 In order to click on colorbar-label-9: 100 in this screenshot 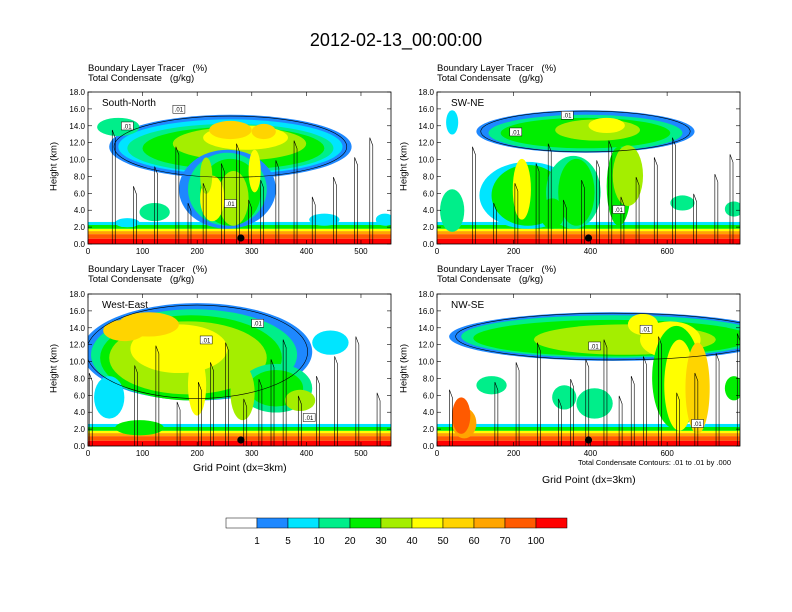, I will do `click(536, 541)`.